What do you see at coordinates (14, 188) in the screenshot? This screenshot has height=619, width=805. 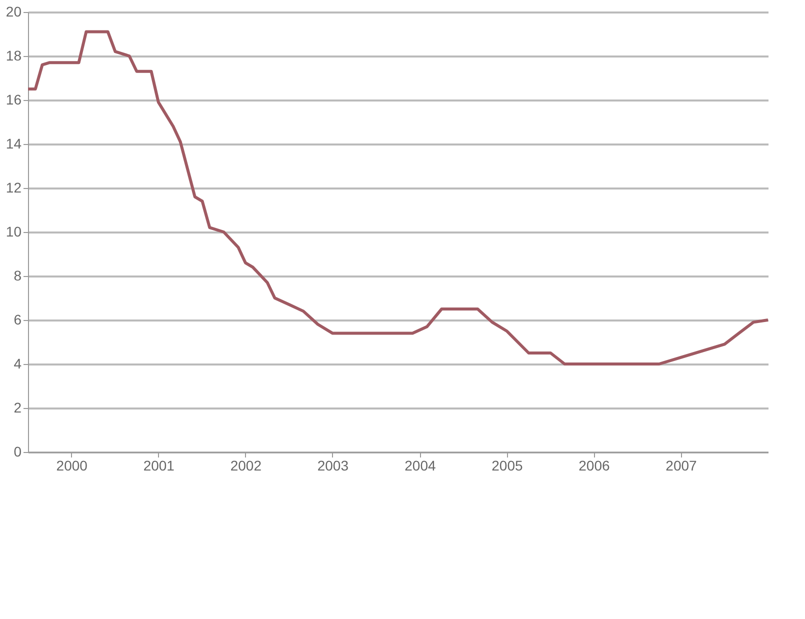 I see `y-tick-label: 12` at bounding box center [14, 188].